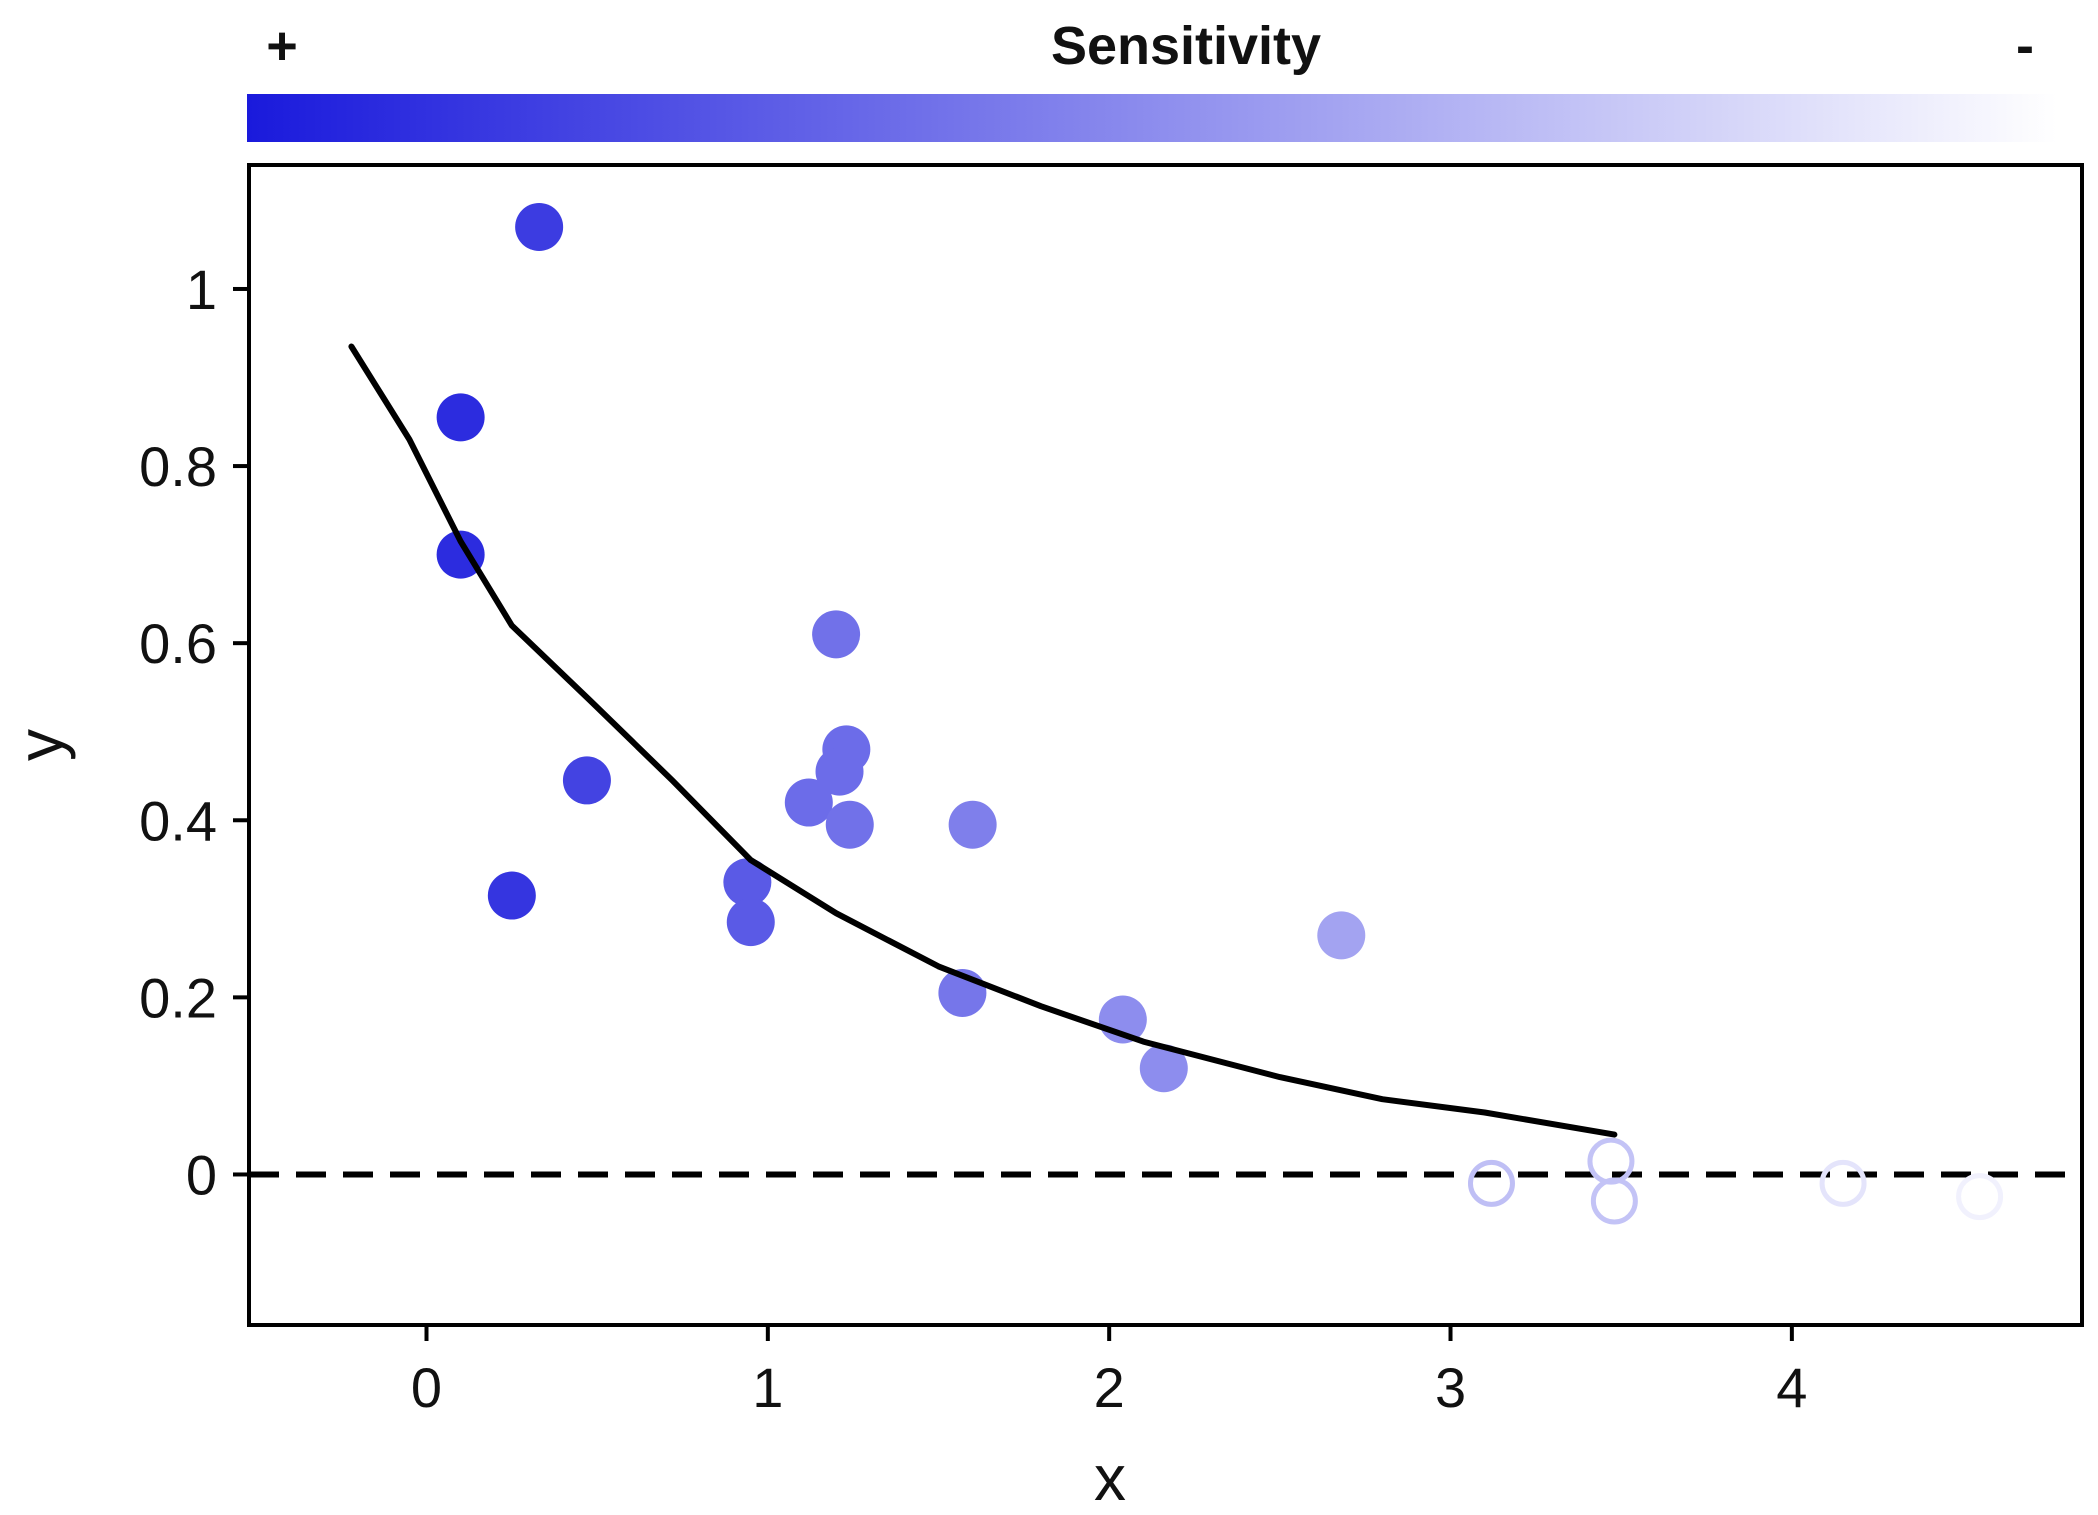 The height and width of the screenshot is (1515, 2098). I want to click on x-tick-label: 1, so click(767, 1387).